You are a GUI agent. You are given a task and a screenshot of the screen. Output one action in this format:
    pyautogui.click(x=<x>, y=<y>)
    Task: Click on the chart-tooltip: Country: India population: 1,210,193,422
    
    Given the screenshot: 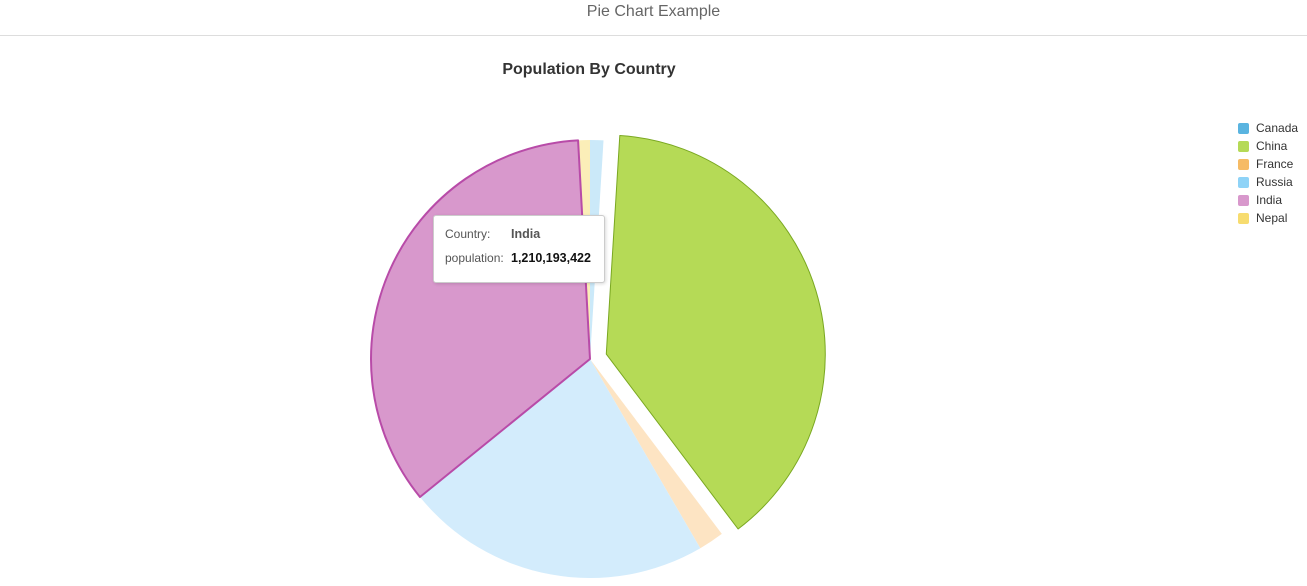 What is the action you would take?
    pyautogui.click(x=519, y=249)
    